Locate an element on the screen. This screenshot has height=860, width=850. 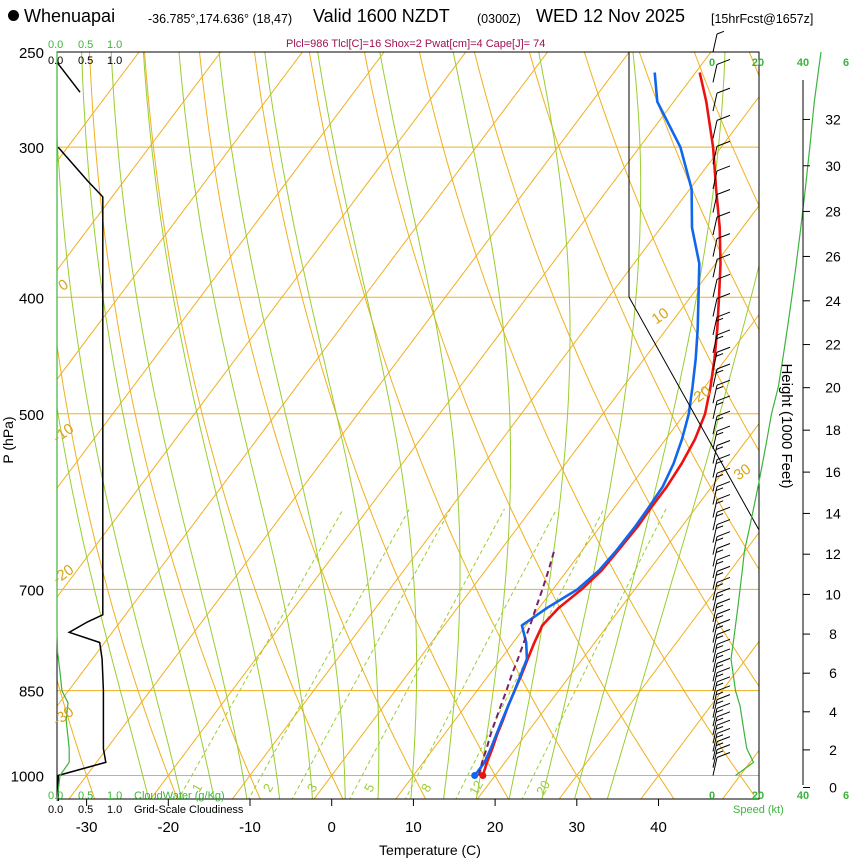
y-axis-title: P (hPa) is located at coordinates (8, 439).